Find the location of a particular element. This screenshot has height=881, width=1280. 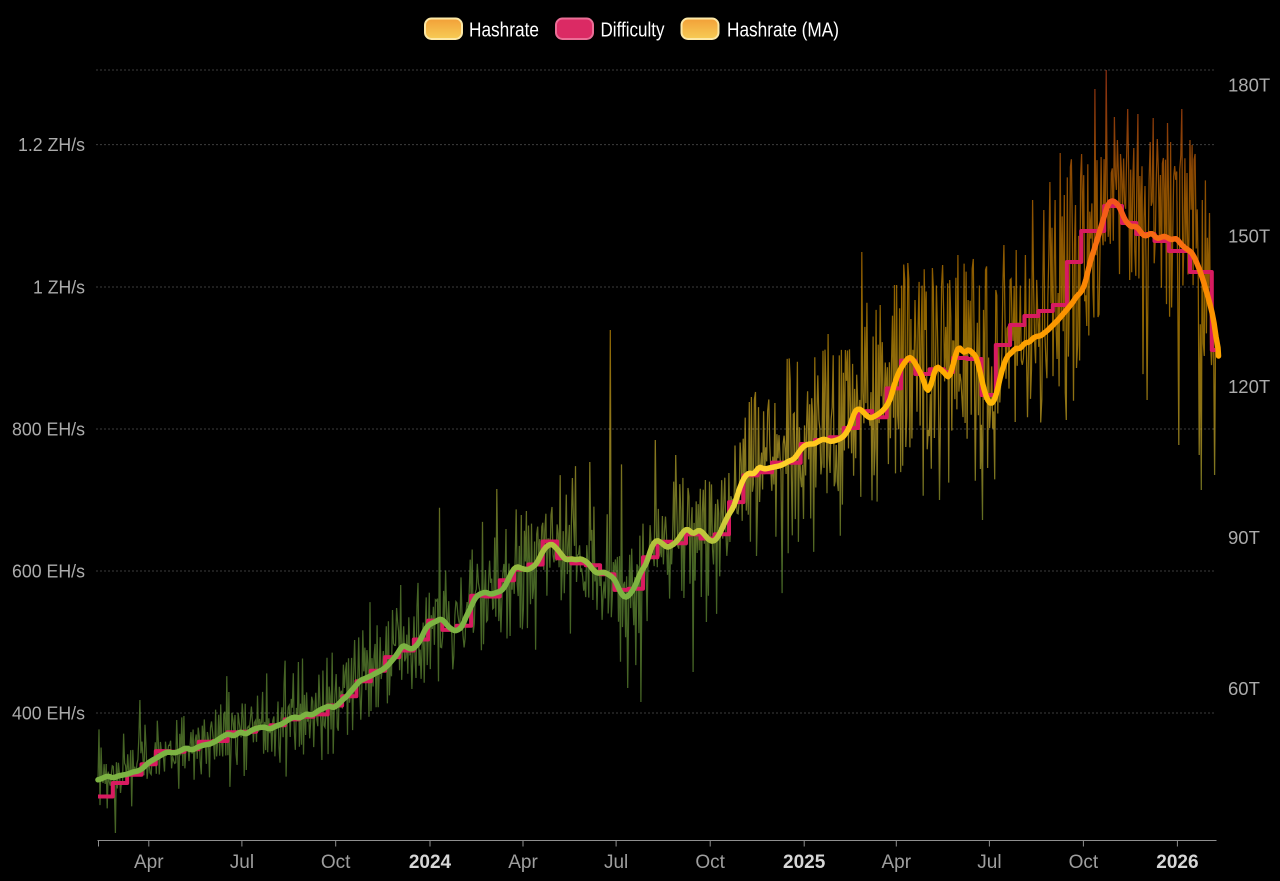

svg-text: 60T is located at coordinates (1244, 688).